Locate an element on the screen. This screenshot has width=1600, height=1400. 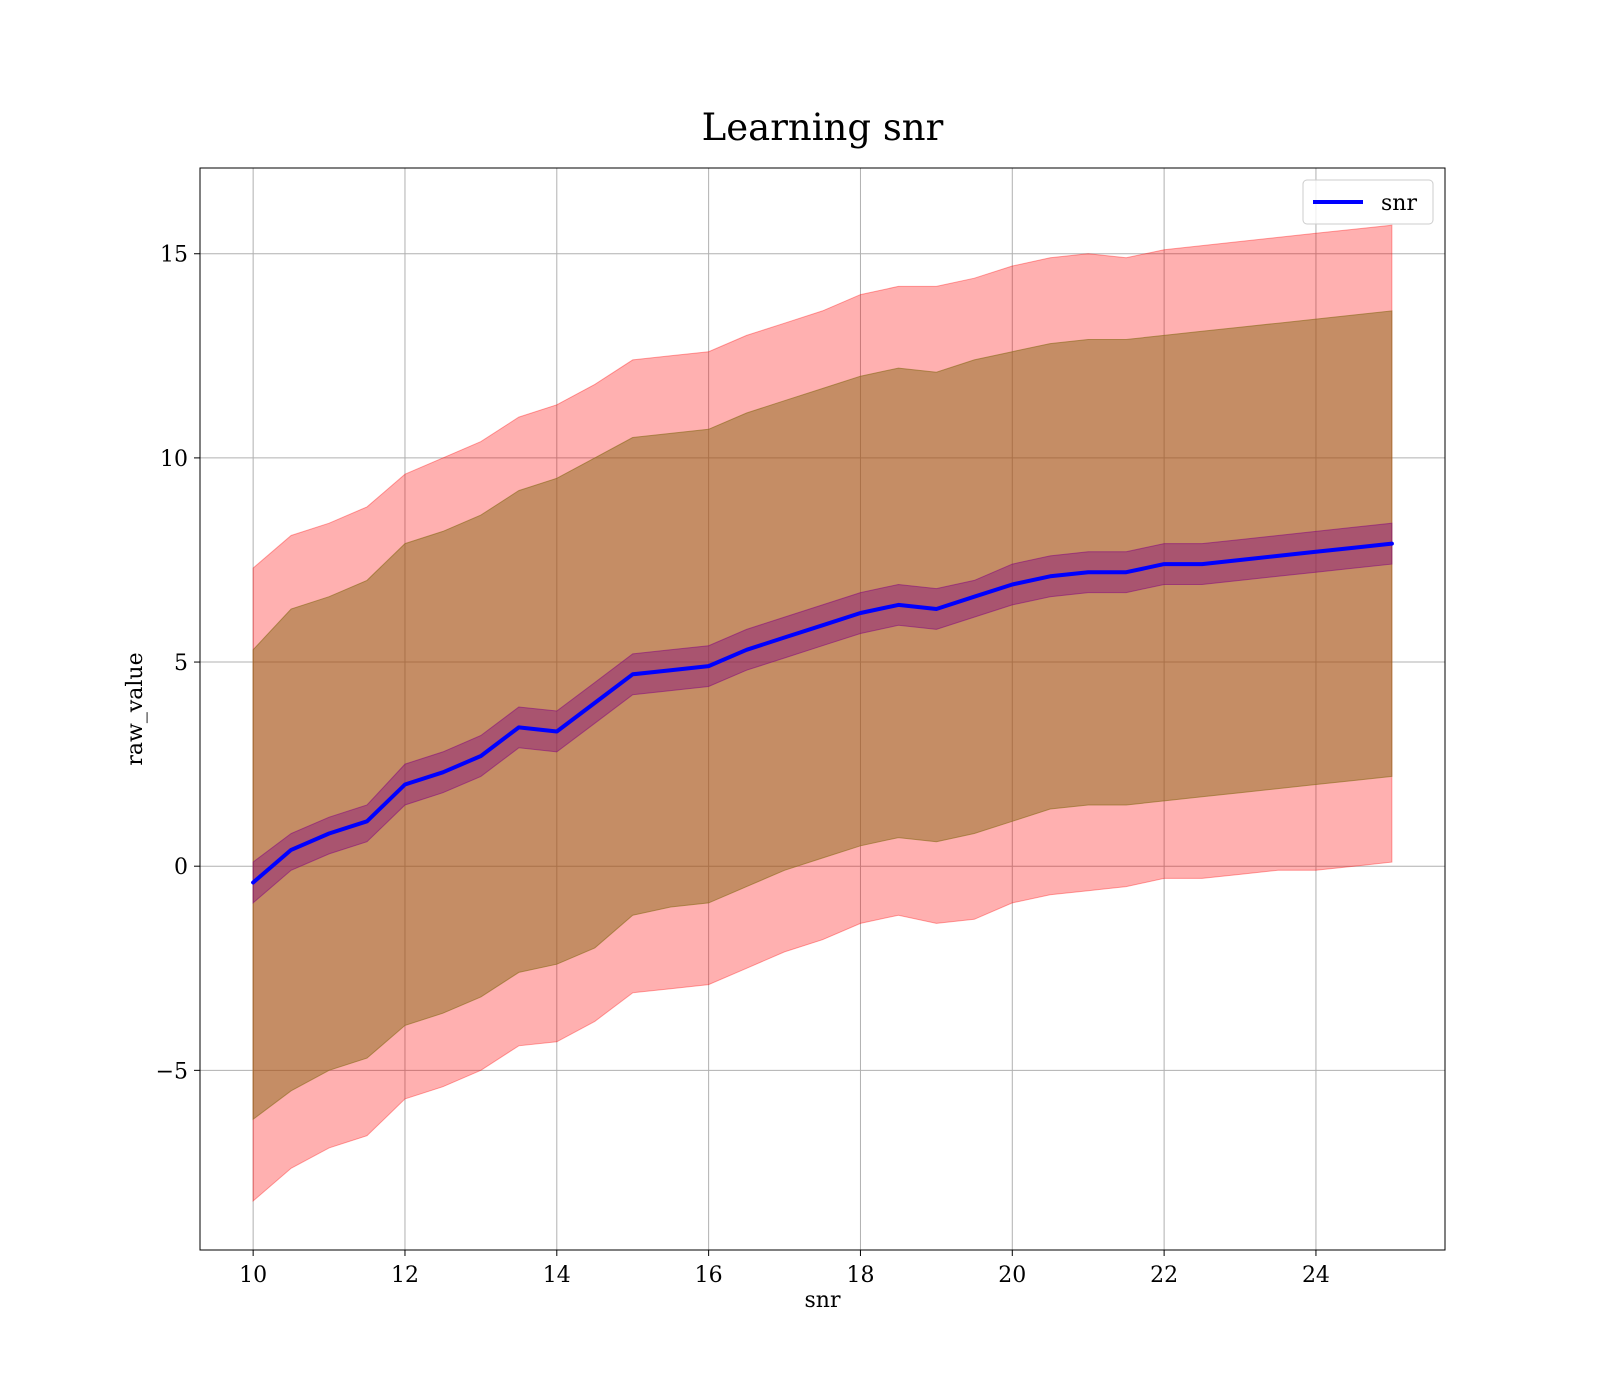
y-axis-title: raw_value is located at coordinates (135, 708).